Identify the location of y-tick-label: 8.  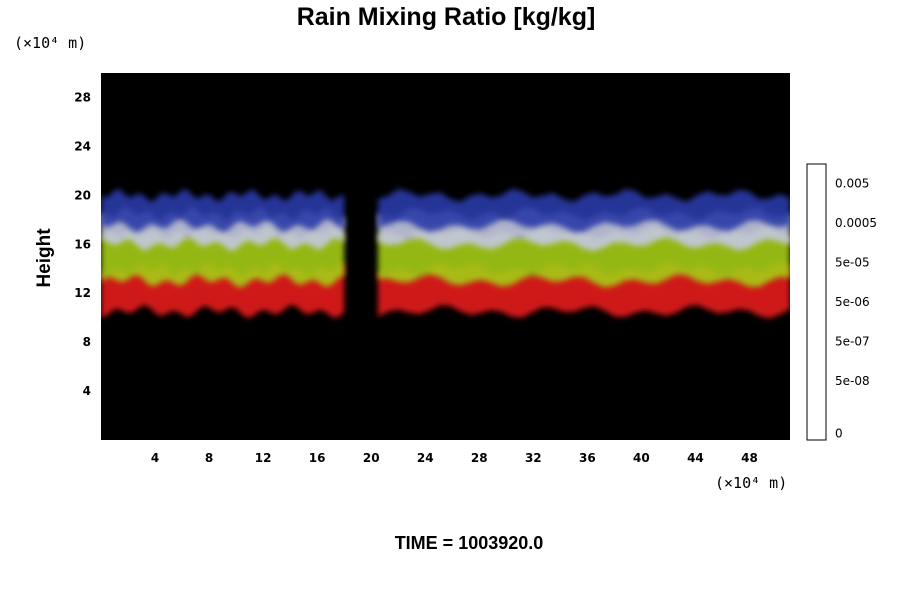
(87, 342).